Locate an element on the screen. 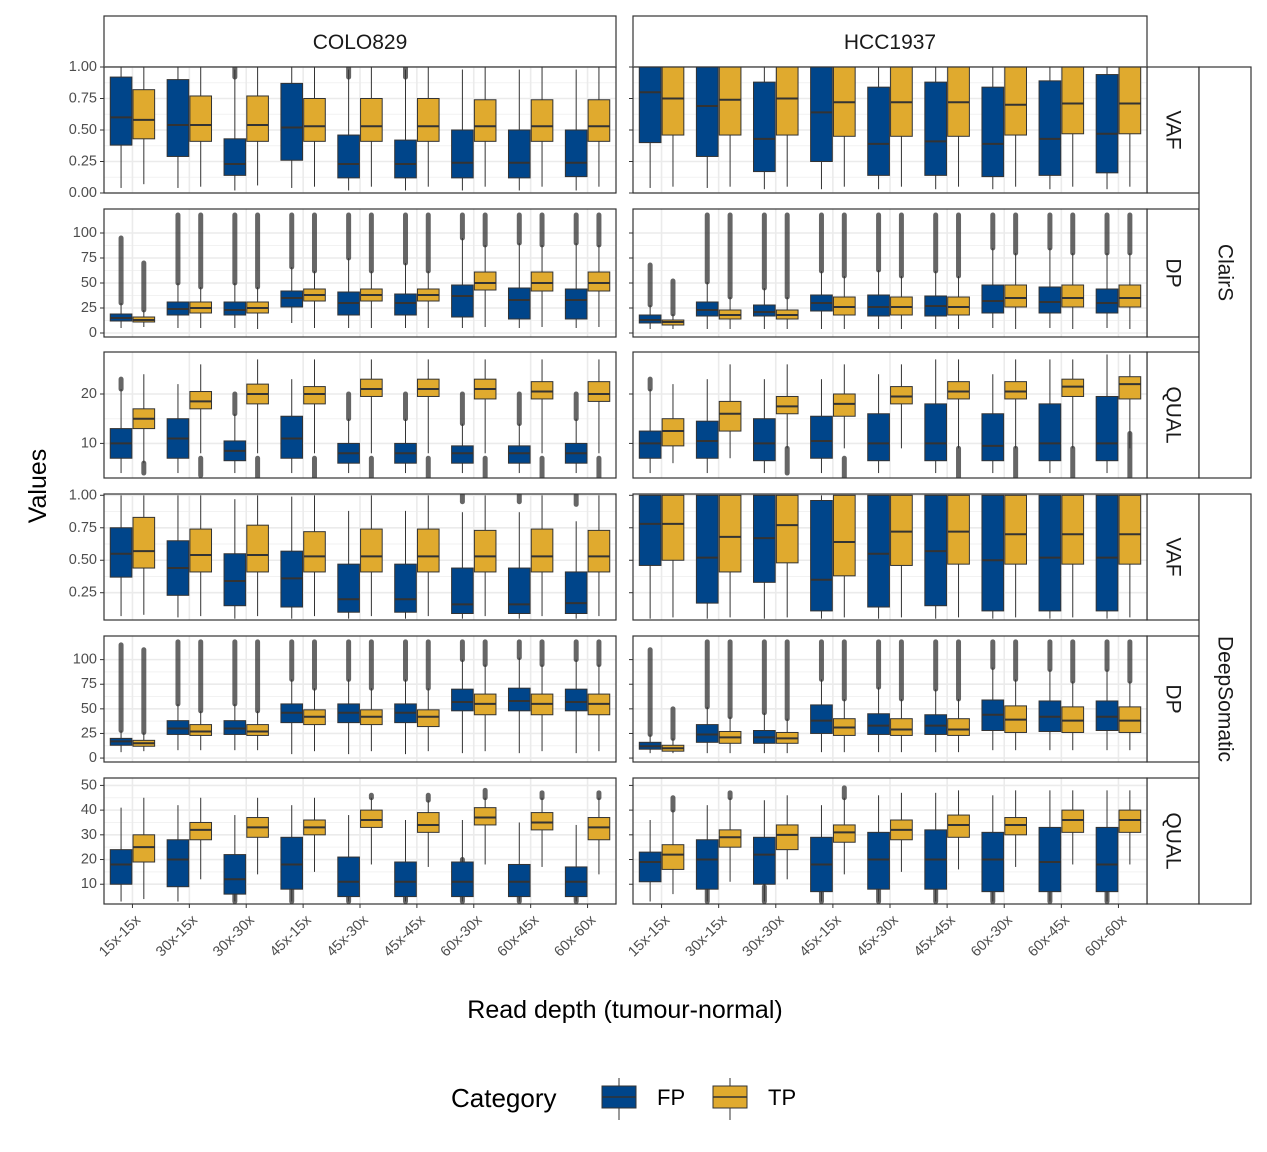  y-tick-label: 0.00 is located at coordinates (83, 193).